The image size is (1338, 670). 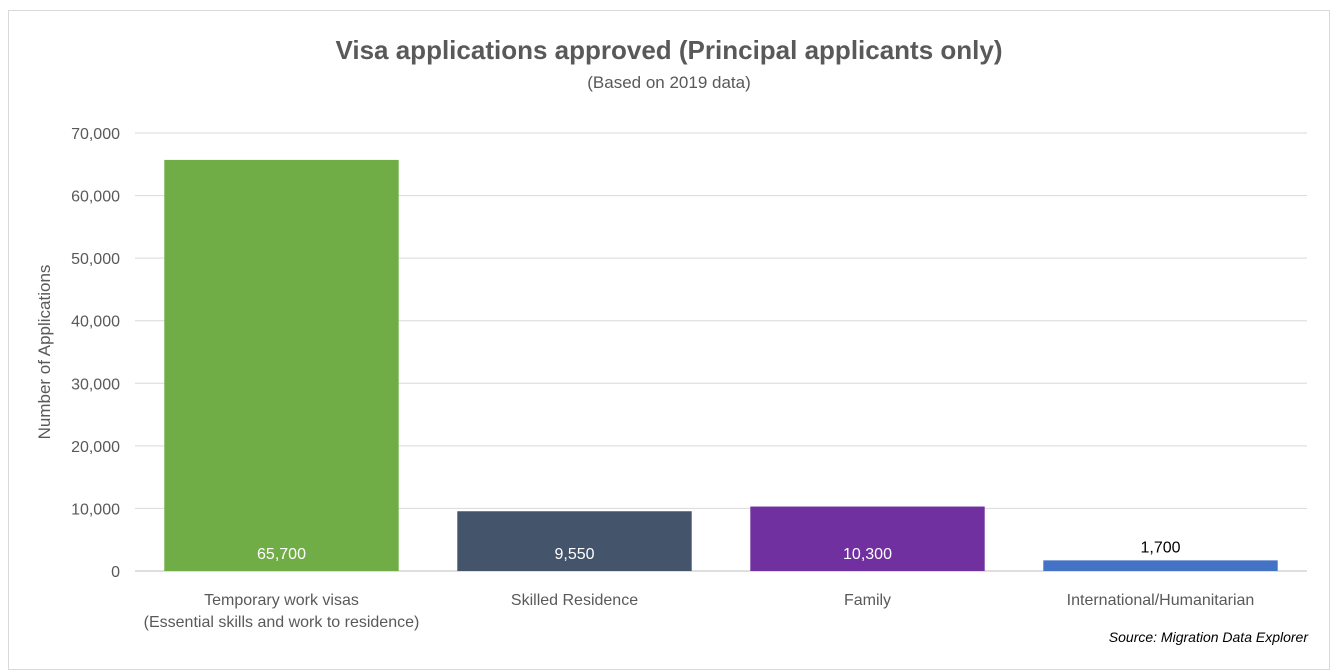 What do you see at coordinates (281, 600) in the screenshot?
I see `x-category-label: Temporary work visas` at bounding box center [281, 600].